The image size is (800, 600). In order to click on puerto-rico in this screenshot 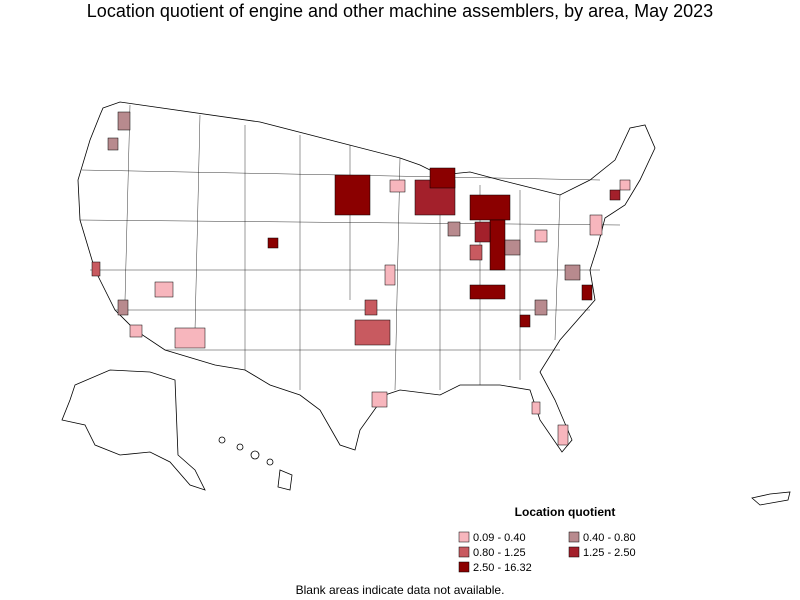, I will do `click(771, 498)`.